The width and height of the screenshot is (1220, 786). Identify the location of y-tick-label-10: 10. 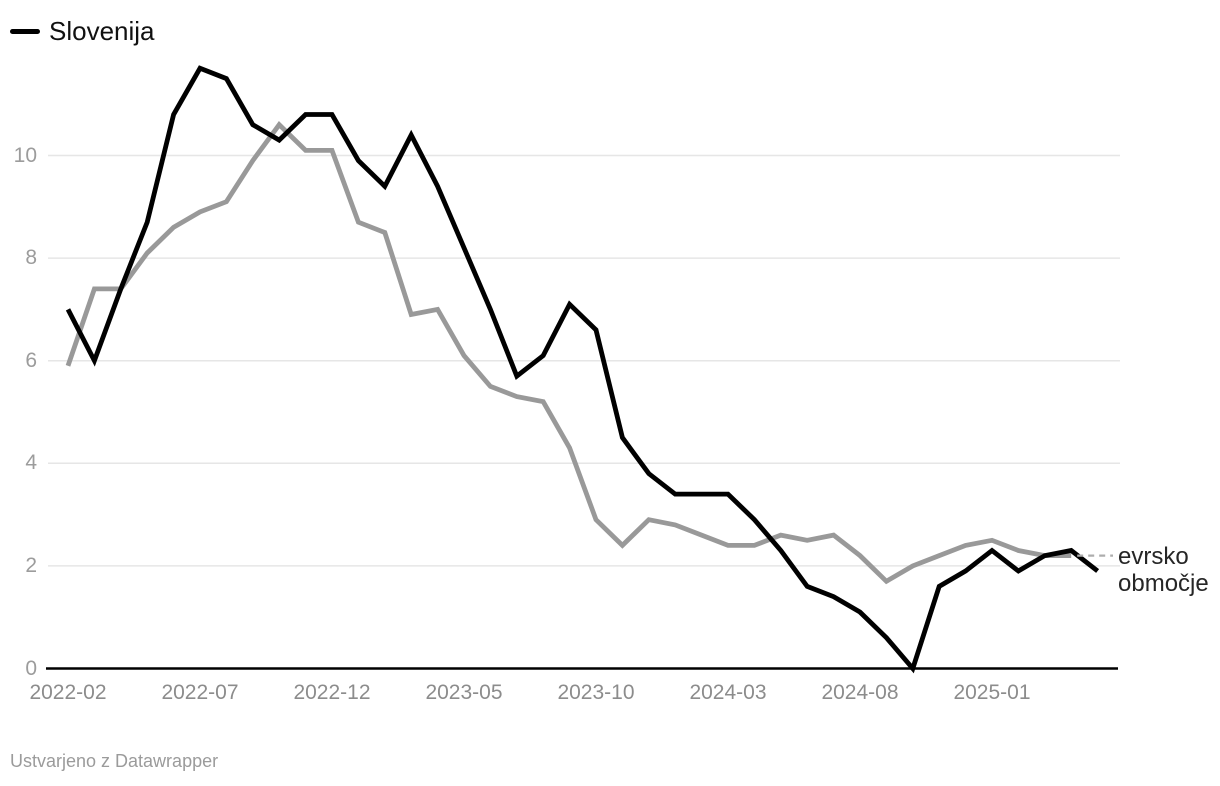
(25, 155).